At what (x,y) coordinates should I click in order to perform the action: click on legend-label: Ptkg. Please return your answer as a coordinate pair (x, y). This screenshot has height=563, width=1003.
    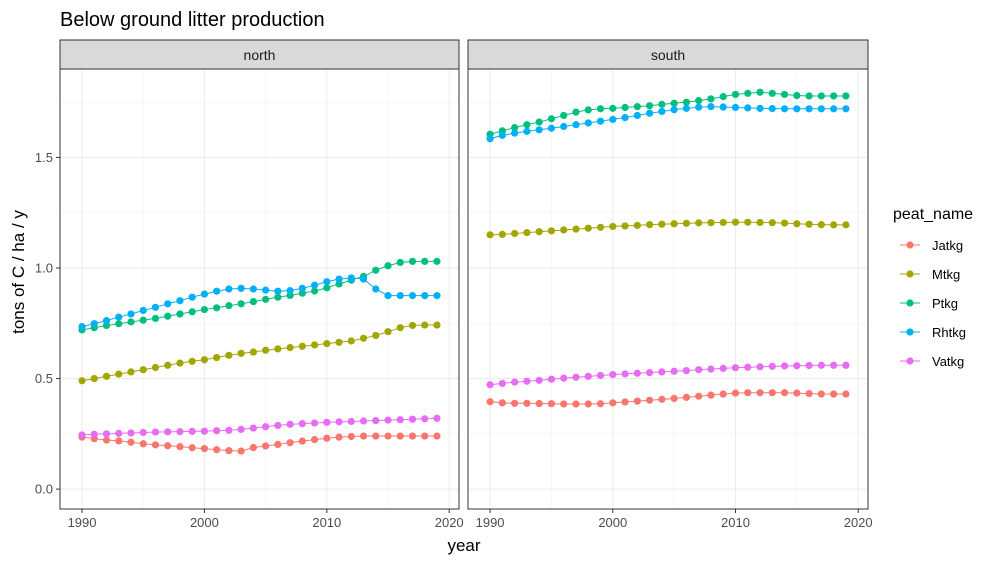
    Looking at the image, I should click on (945, 303).